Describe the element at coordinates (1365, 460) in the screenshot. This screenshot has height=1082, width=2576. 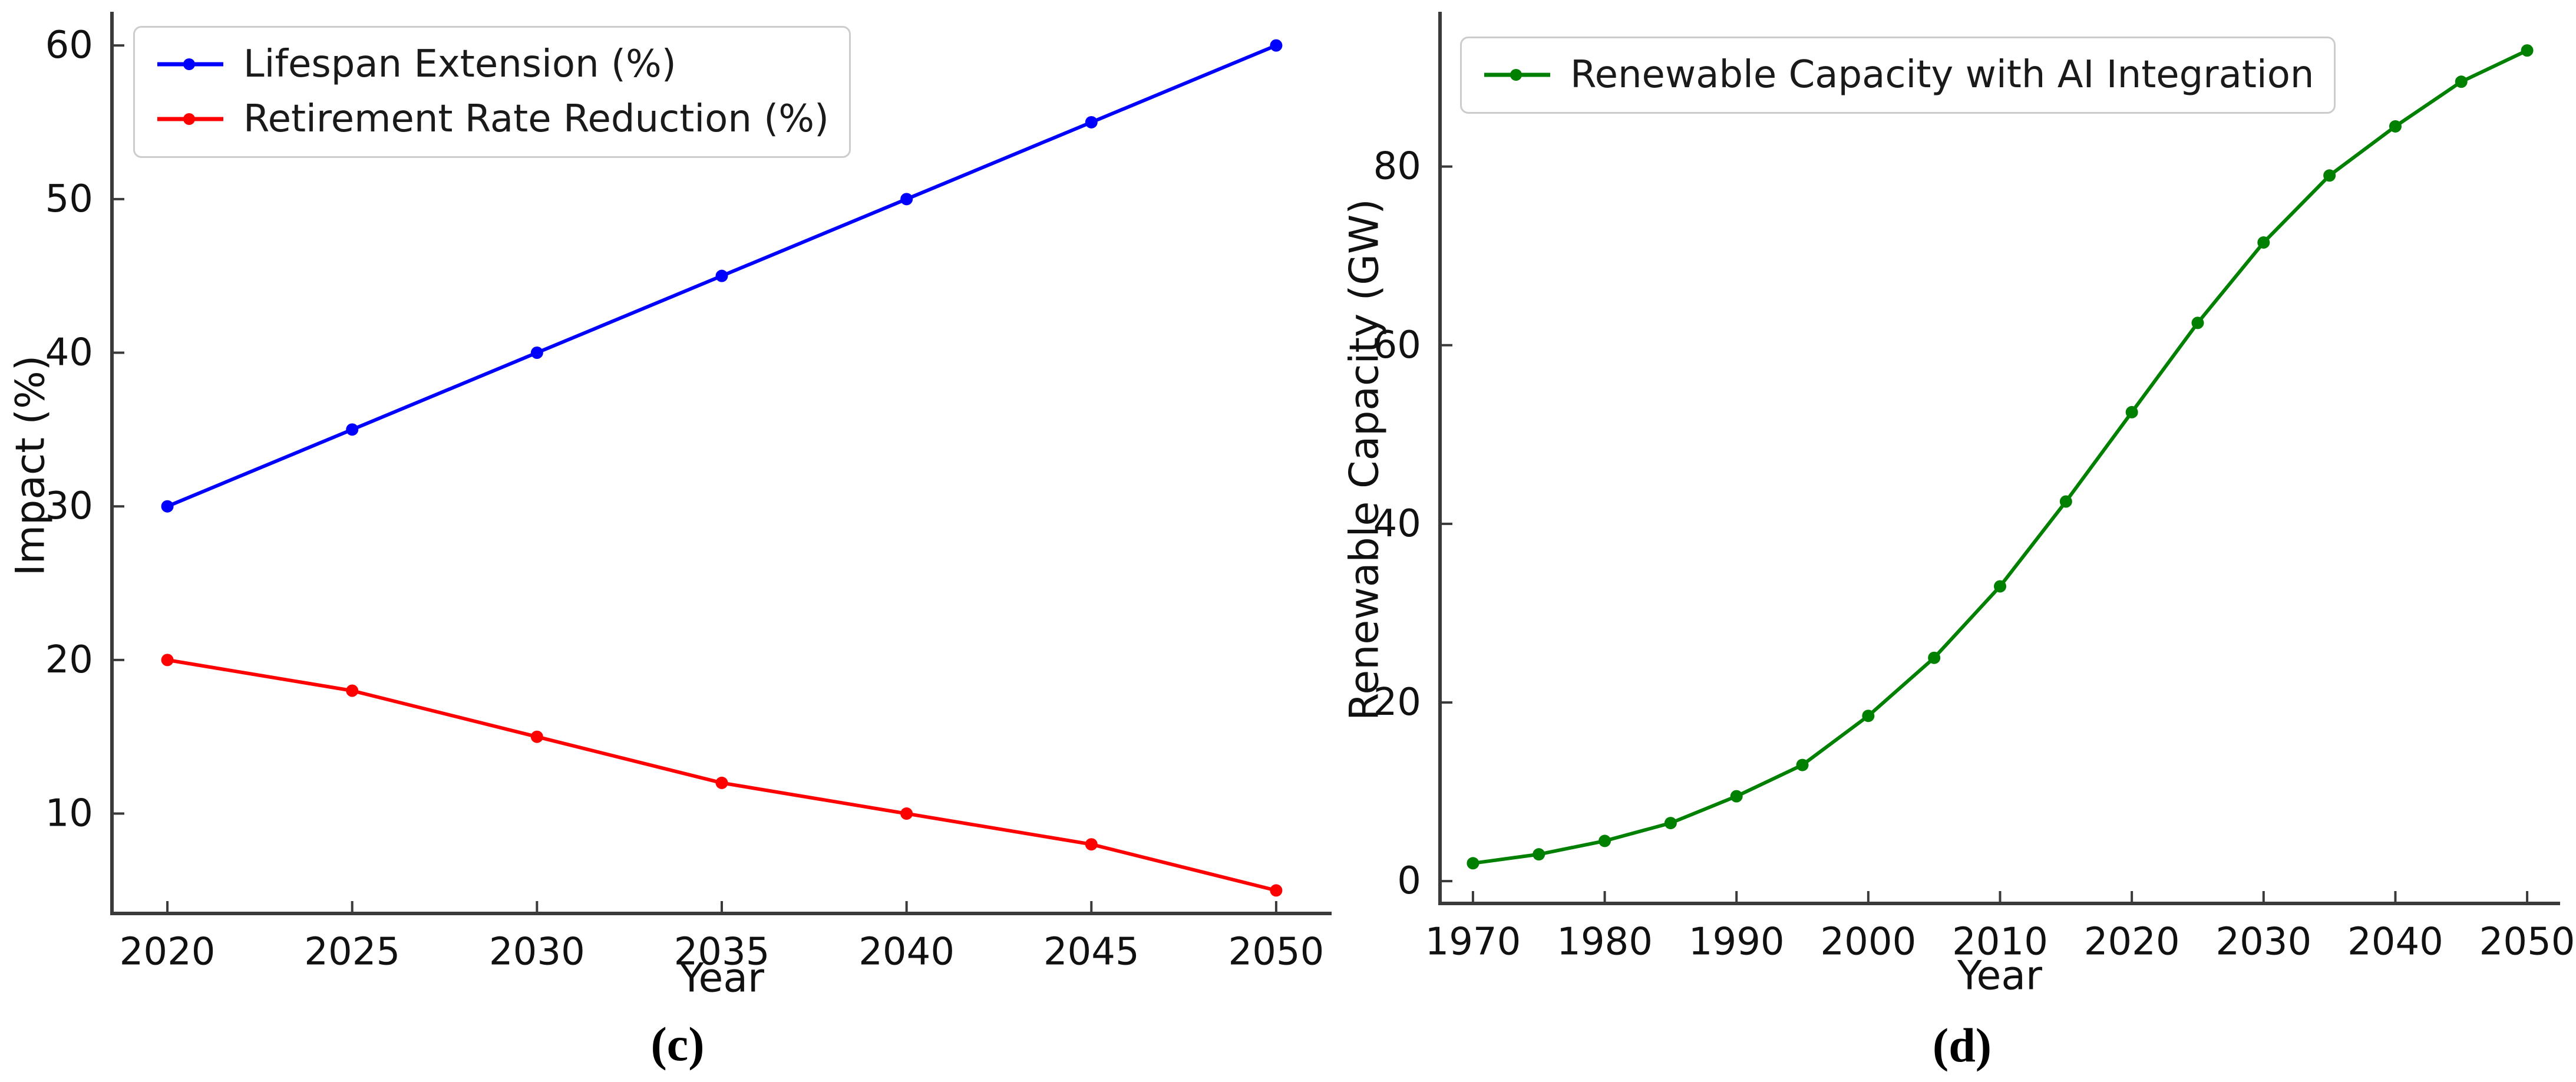
I see `y-axis-label: Renewable Capacity (GW)` at that location.